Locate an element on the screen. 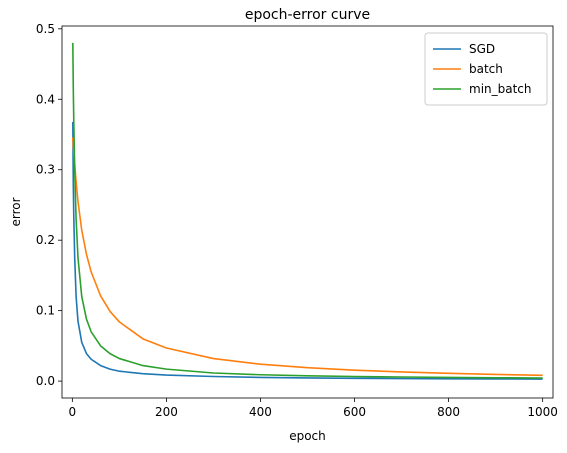  y-tick-label: 0.2 is located at coordinates (45, 240).